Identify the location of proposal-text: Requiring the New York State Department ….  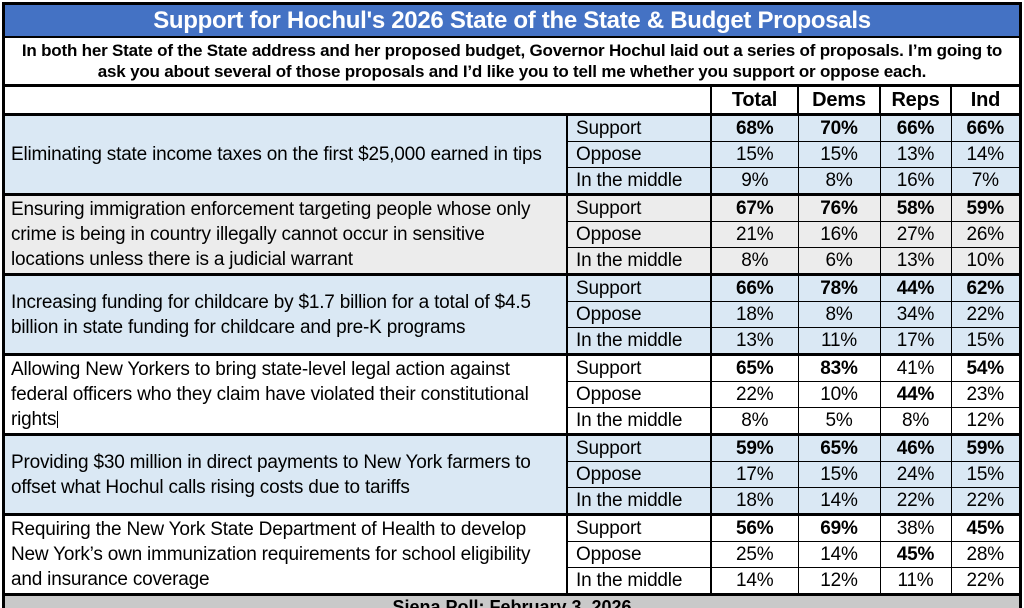
(286, 553).